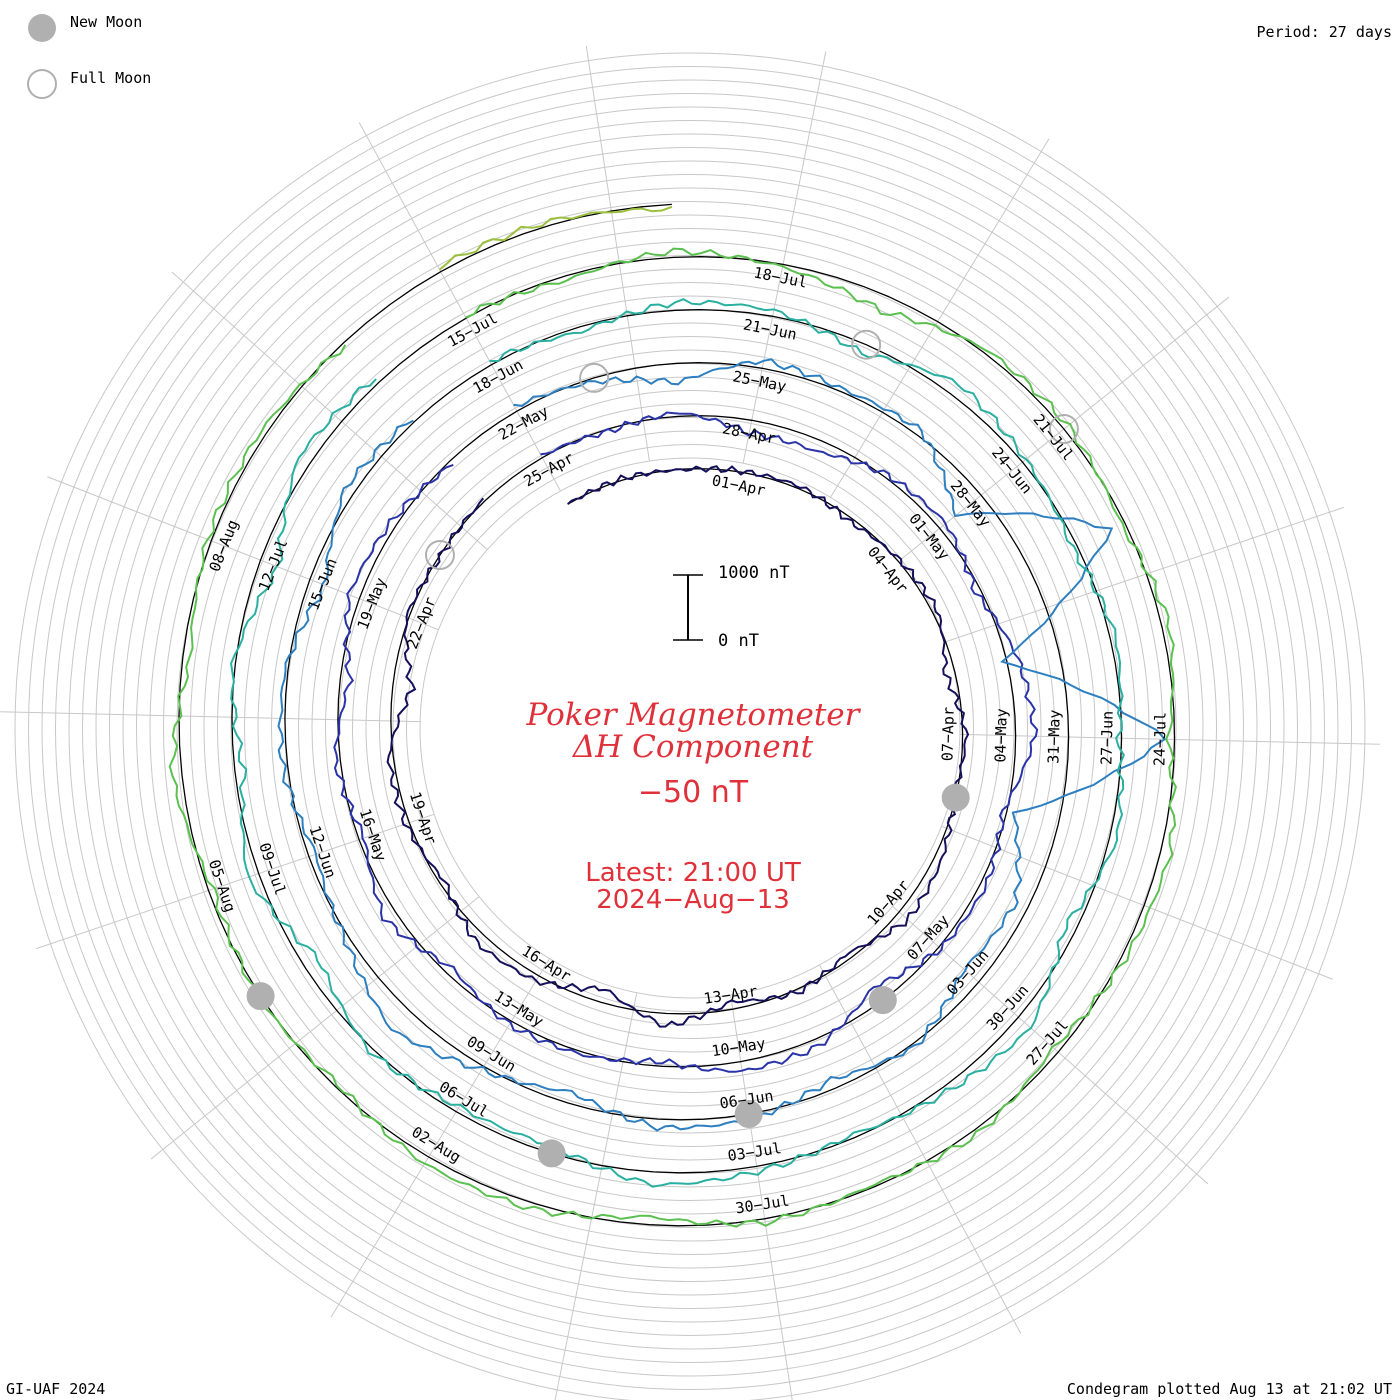 The image size is (1400, 1400). Describe the element at coordinates (1106, 738) in the screenshot. I see `date-label: 27−Jun` at that location.